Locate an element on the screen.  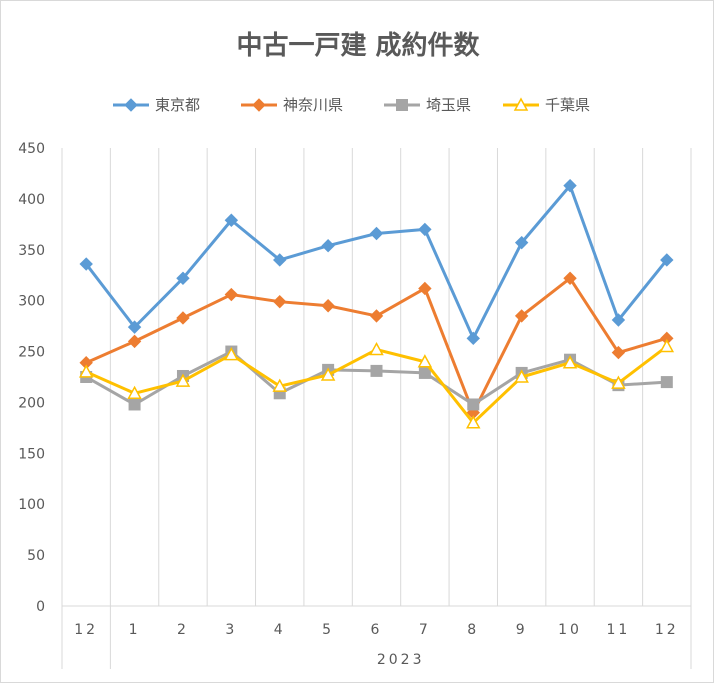
y-tick-label: 400 is located at coordinates (31, 200).